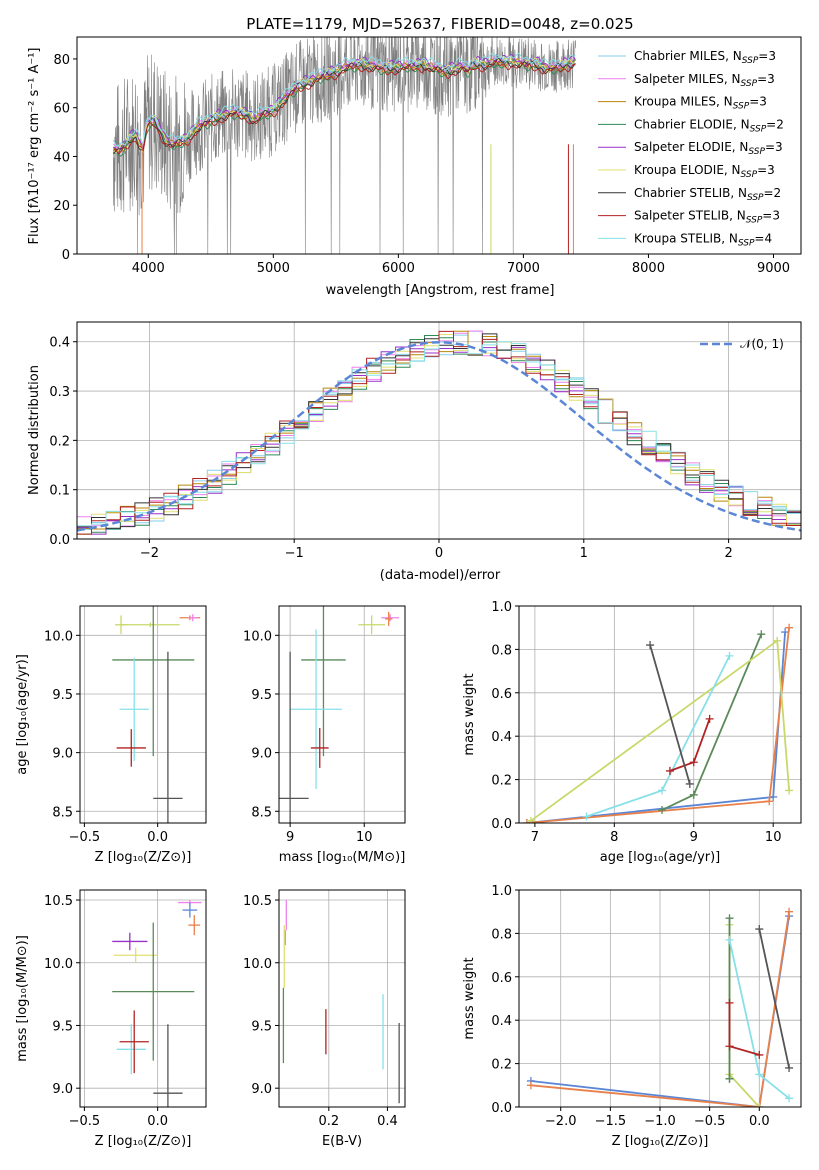 Image resolution: width=819 pixels, height=1170 pixels. I want to click on y-axis-label: mass weight, so click(469, 998).